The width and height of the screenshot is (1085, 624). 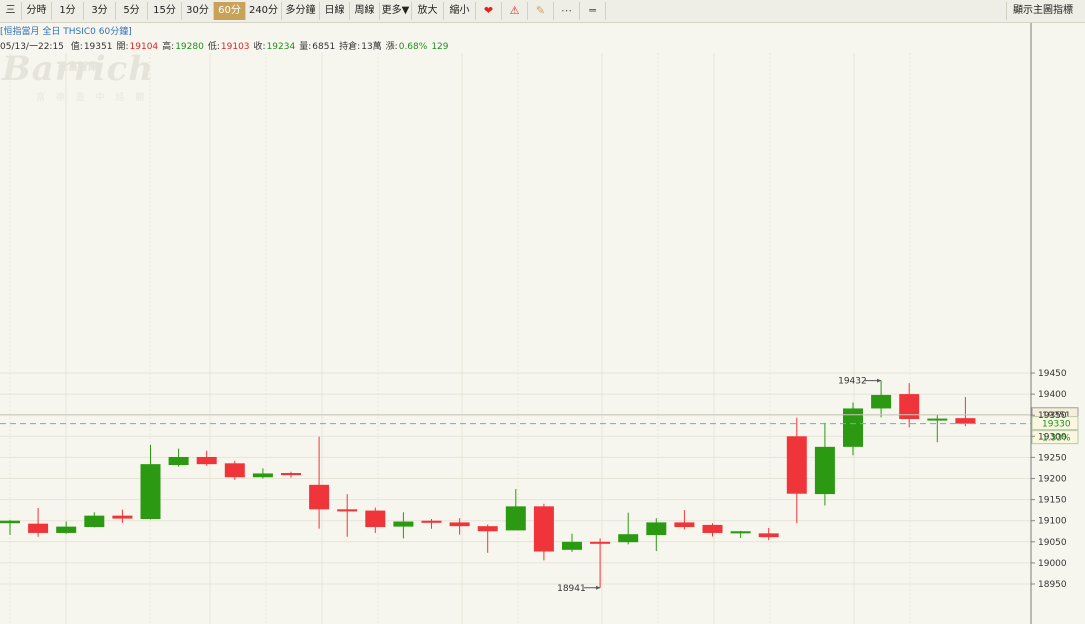 I want to click on annotation-label-0: 19432, so click(x=852, y=382).